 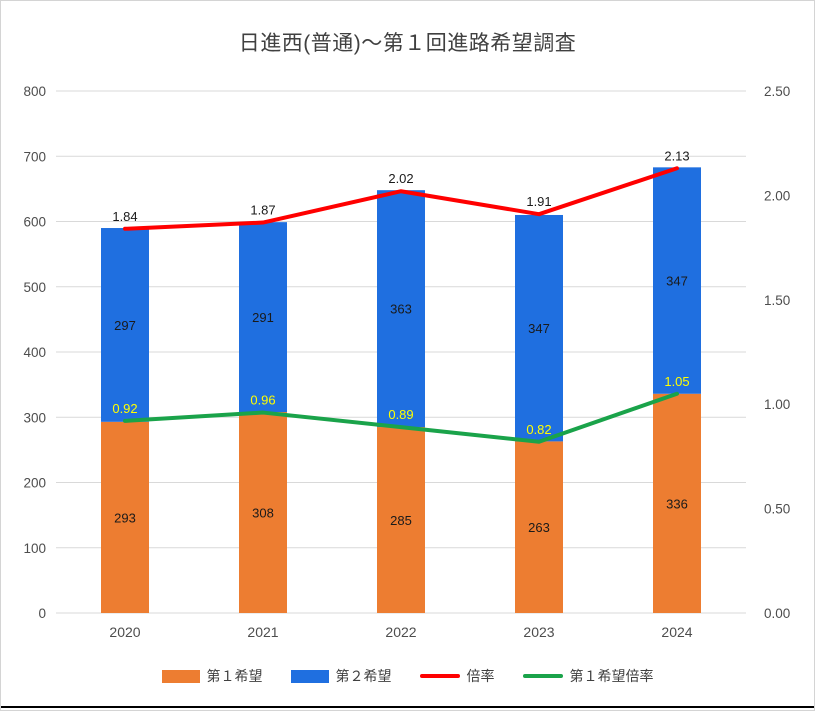 What do you see at coordinates (538, 632) in the screenshot?
I see `x-axis-label: 2023` at bounding box center [538, 632].